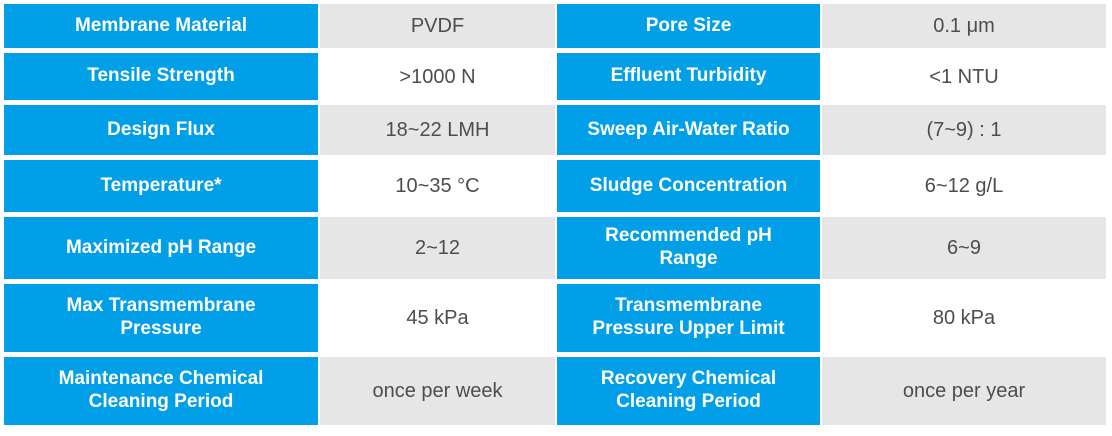 This screenshot has width=1112, height=436. I want to click on spec-label-cell: Design Flux, so click(161, 130).